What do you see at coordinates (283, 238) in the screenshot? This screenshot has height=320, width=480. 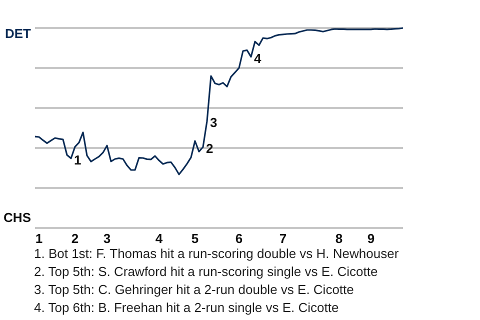 I see `x-tick-label: 7` at bounding box center [283, 238].